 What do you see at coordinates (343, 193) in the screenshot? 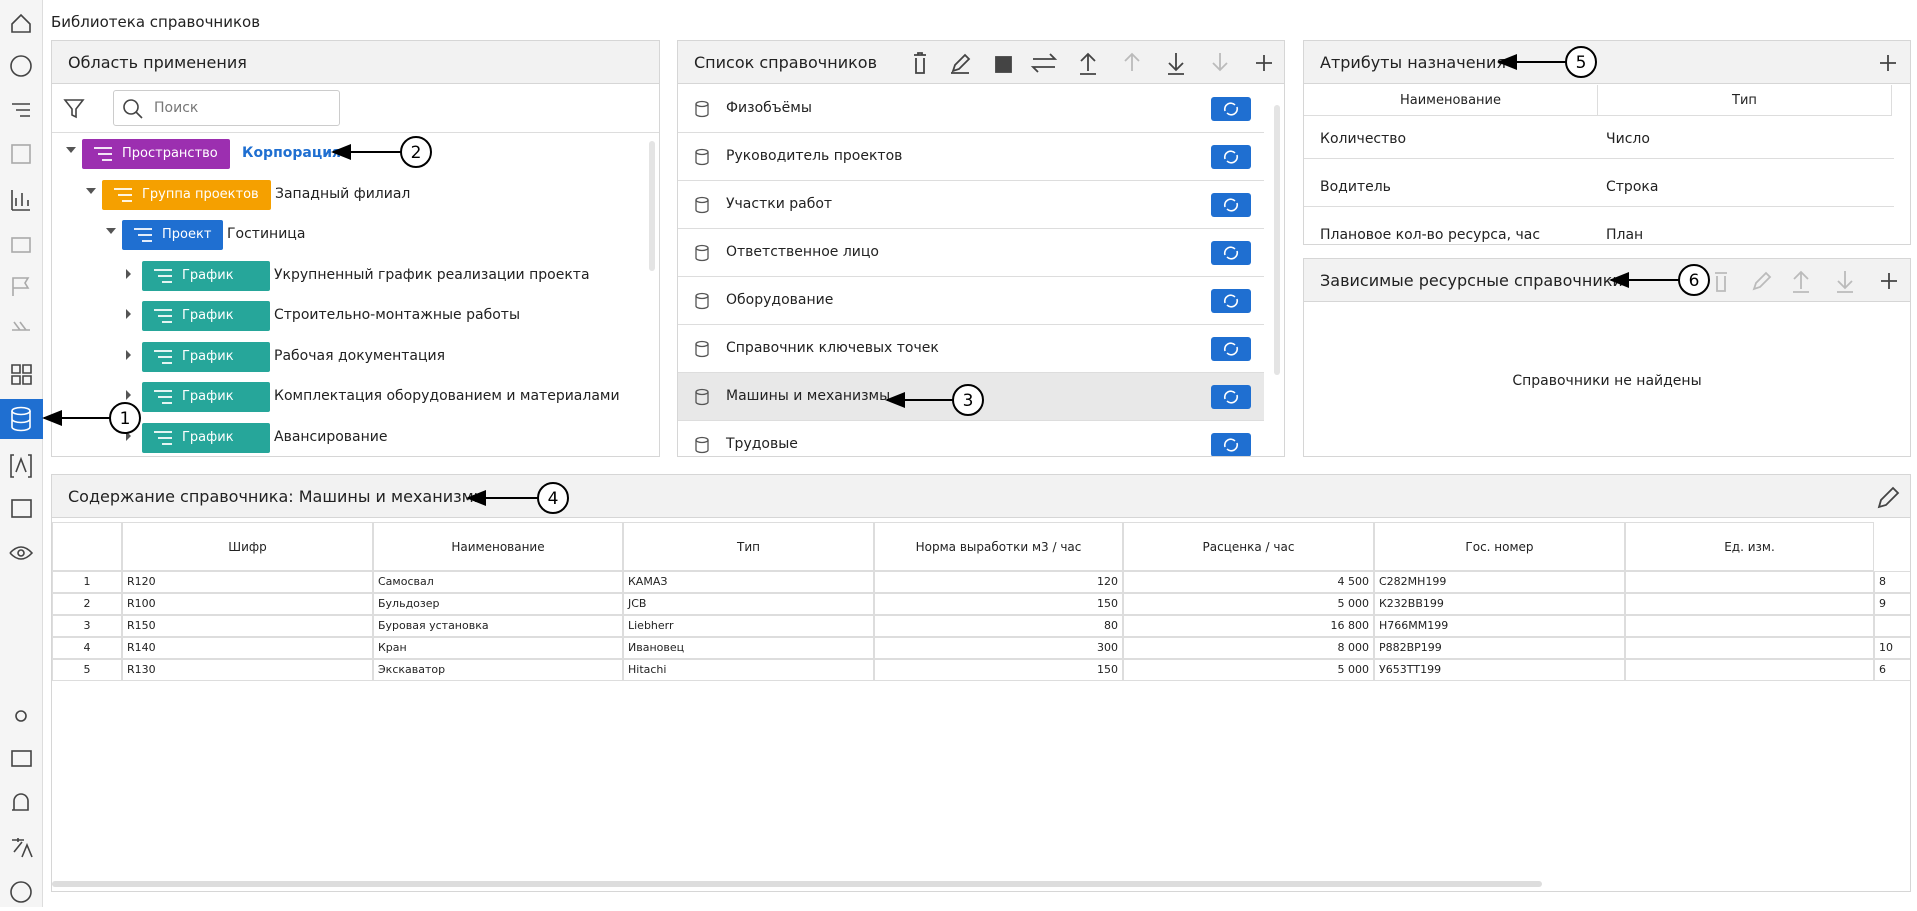
I see `tree-label: Западный филиал` at bounding box center [343, 193].